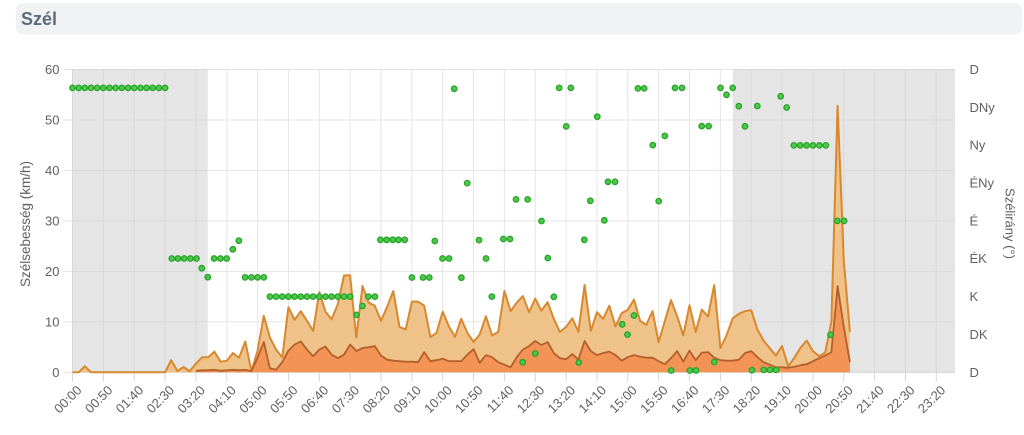 The height and width of the screenshot is (435, 1024). I want to click on svg-text: 02:30, so click(161, 400).